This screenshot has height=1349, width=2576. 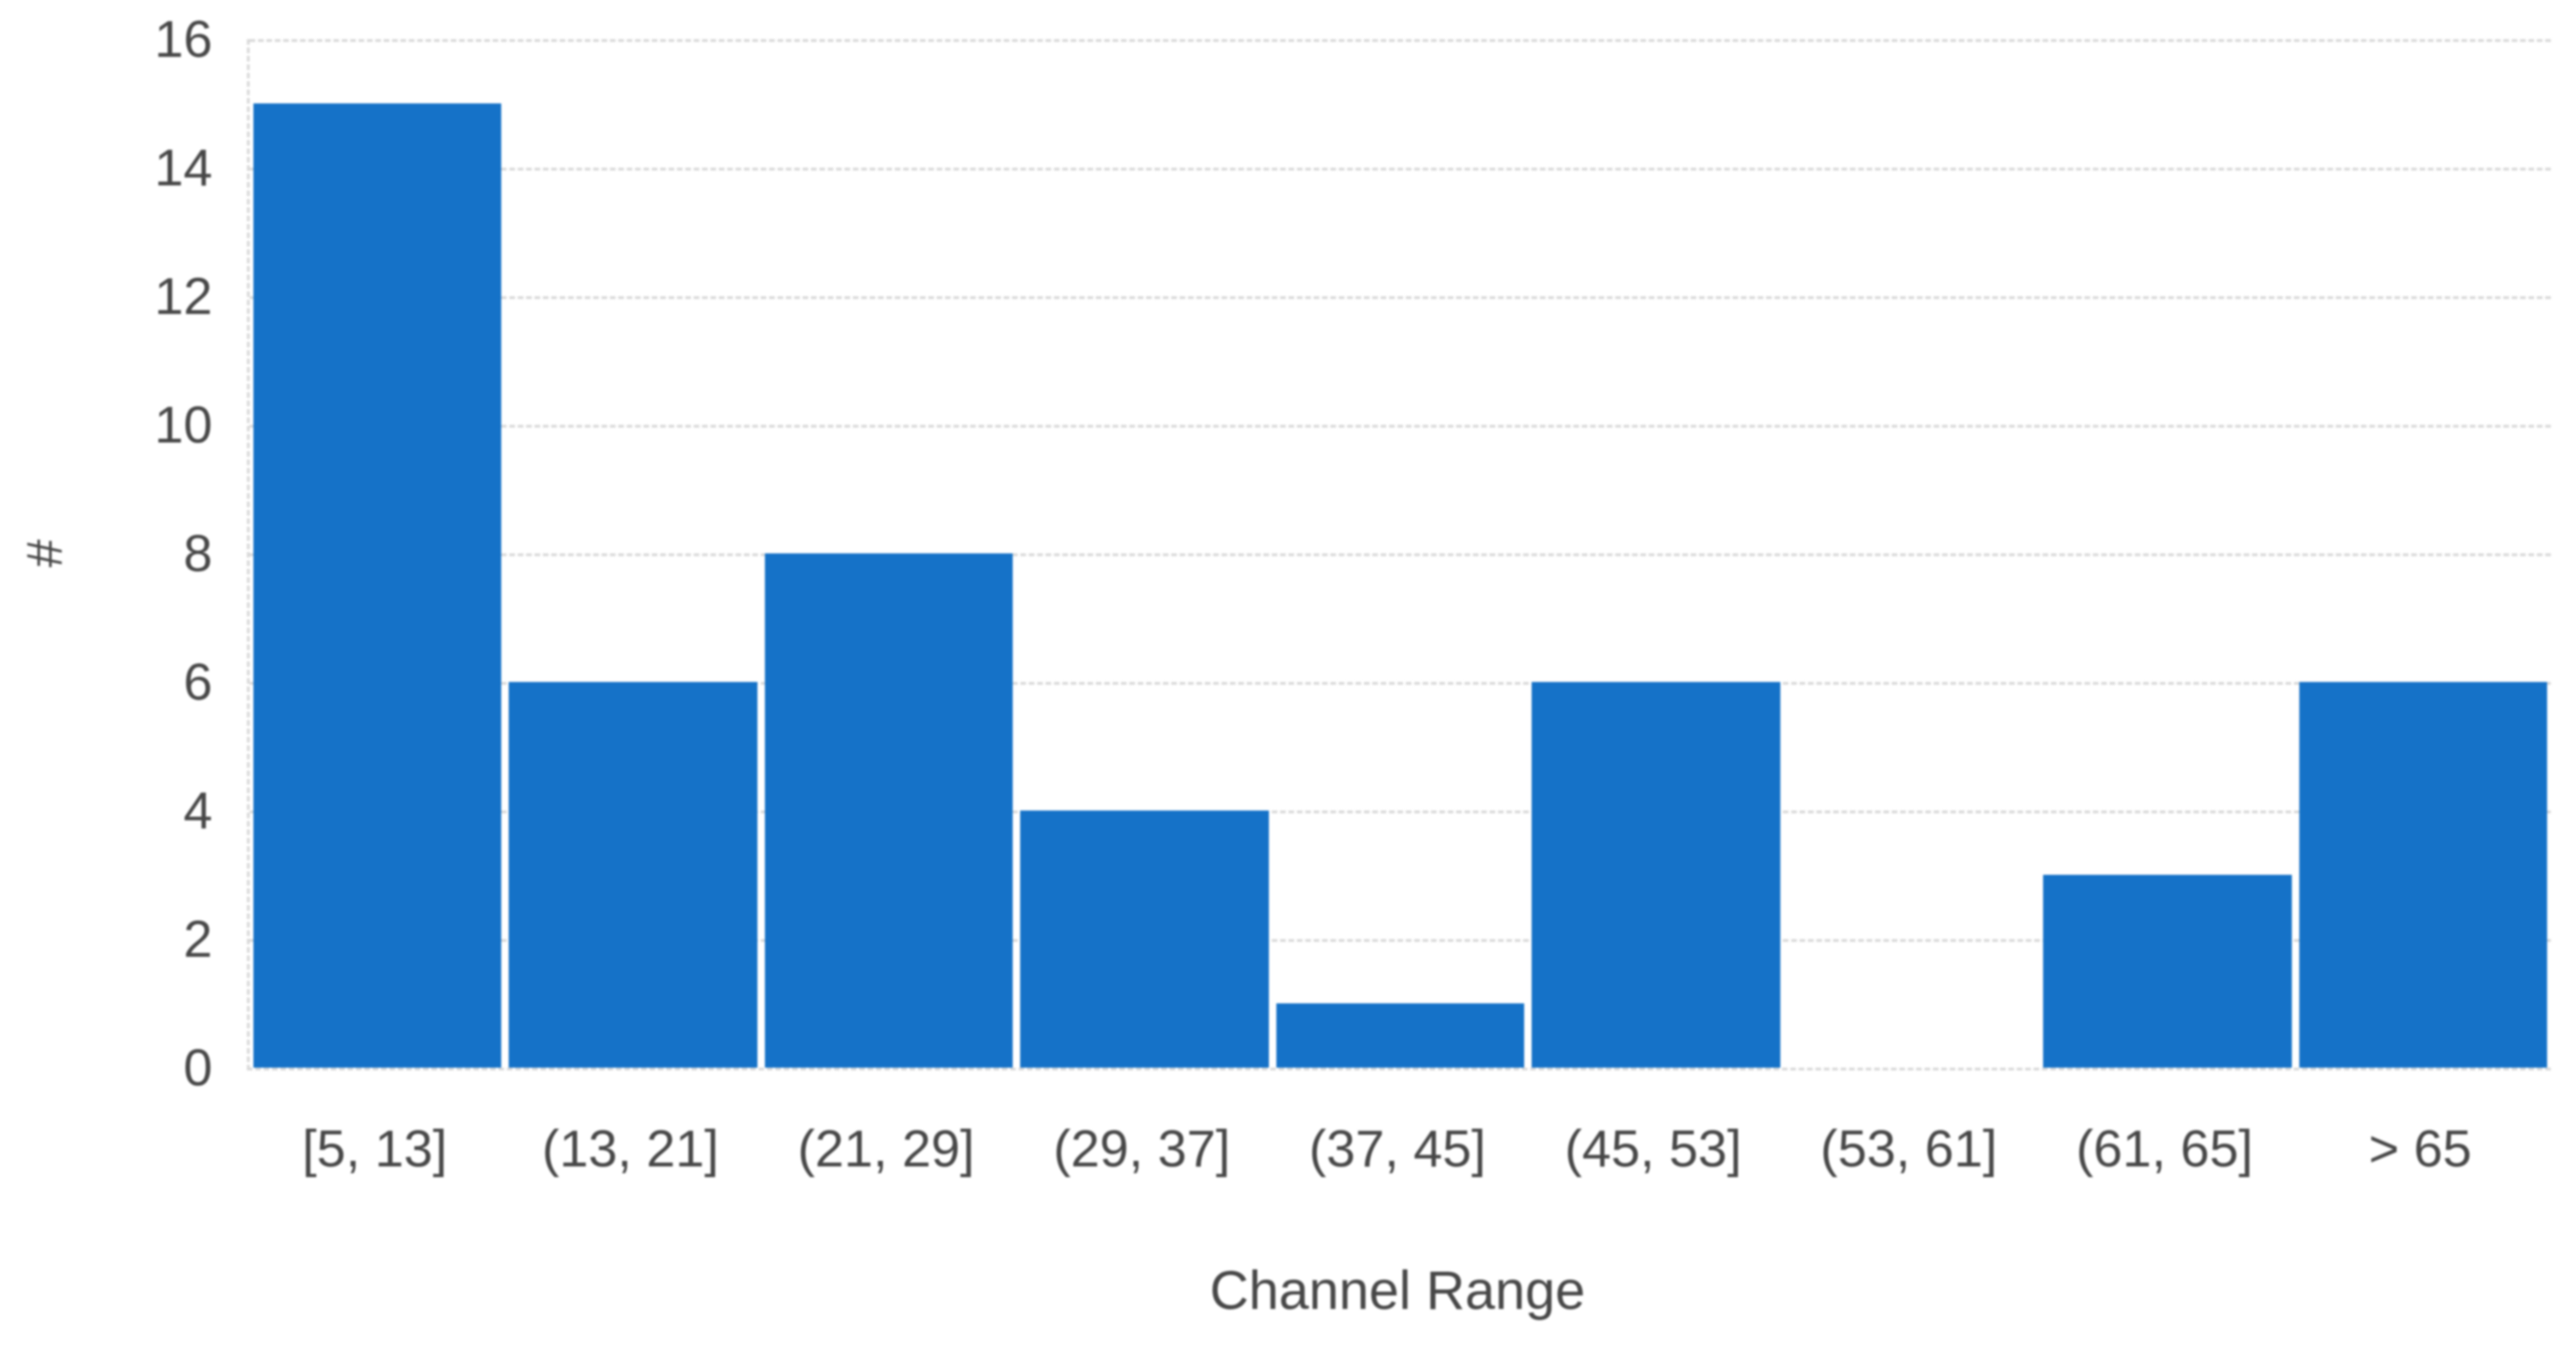 I want to click on bar-(29, 37], so click(x=1144, y=939).